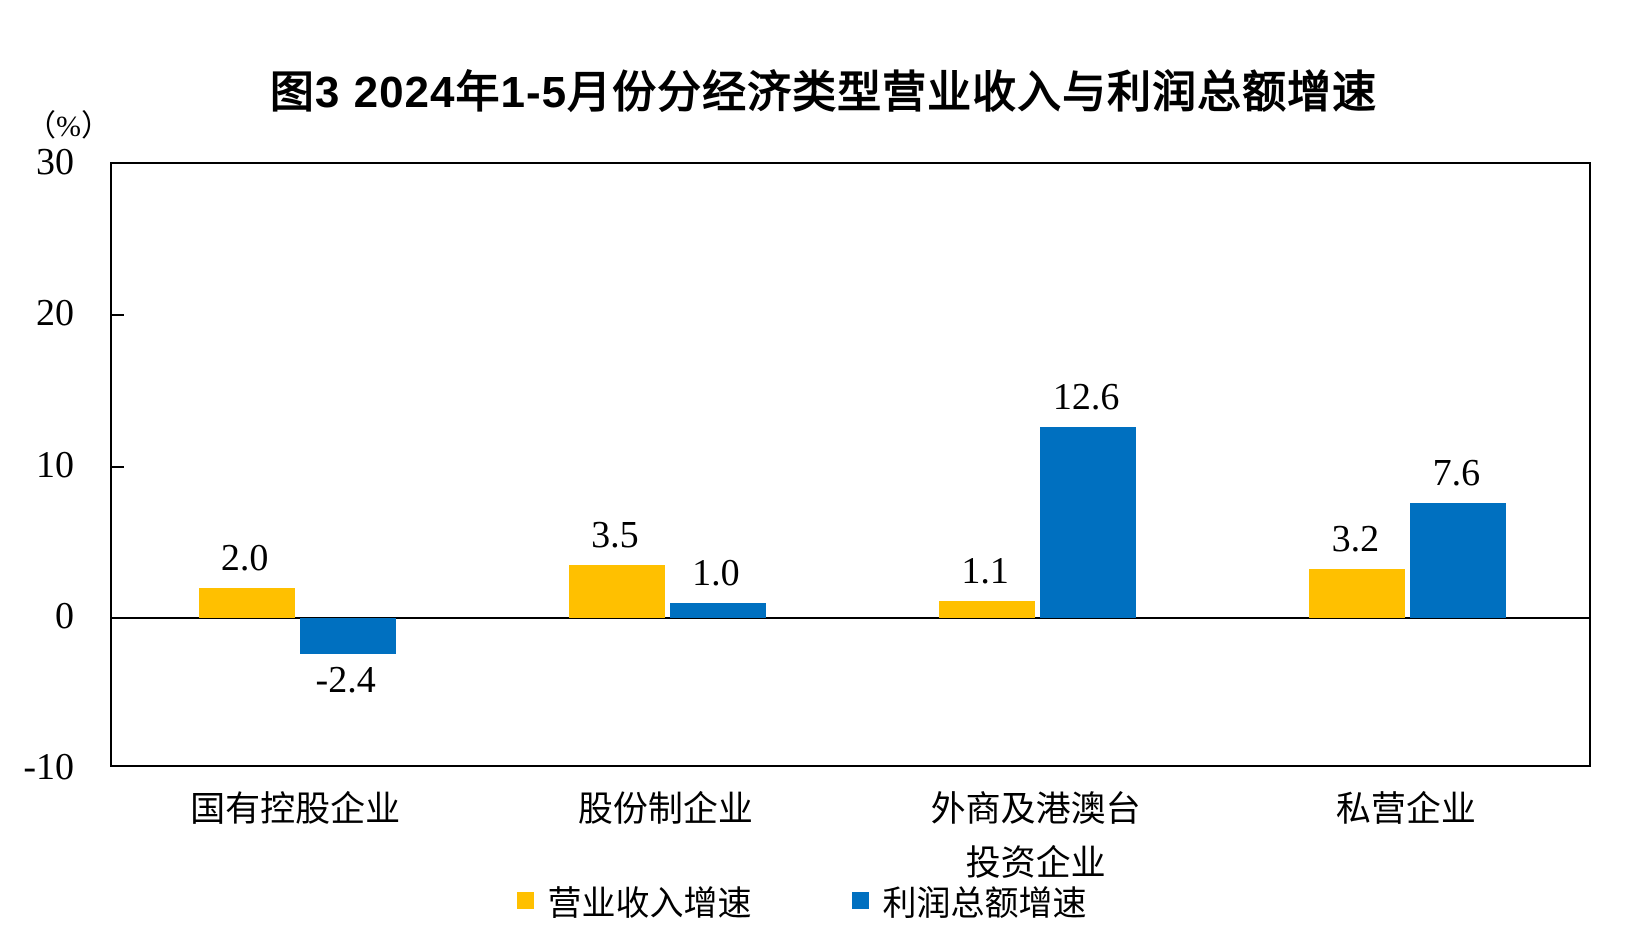  I want to click on y-axis-tick-label: 0, so click(64, 615).